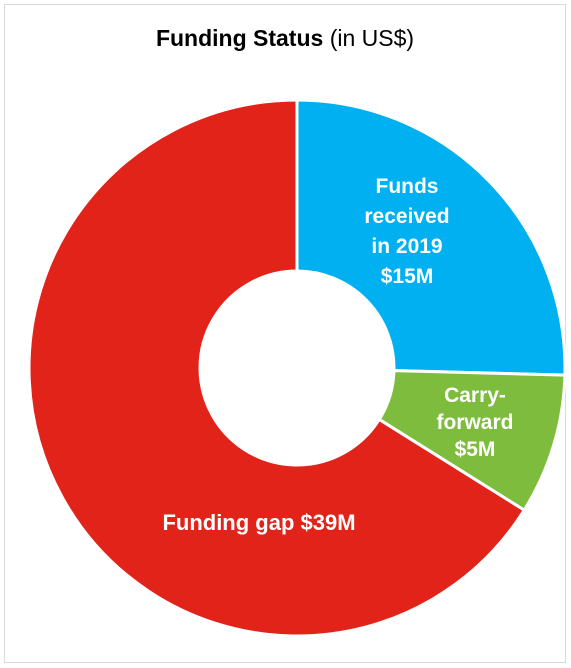 The height and width of the screenshot is (668, 571). I want to click on chart-title-block: Funding Status (in US$), so click(285, 38).